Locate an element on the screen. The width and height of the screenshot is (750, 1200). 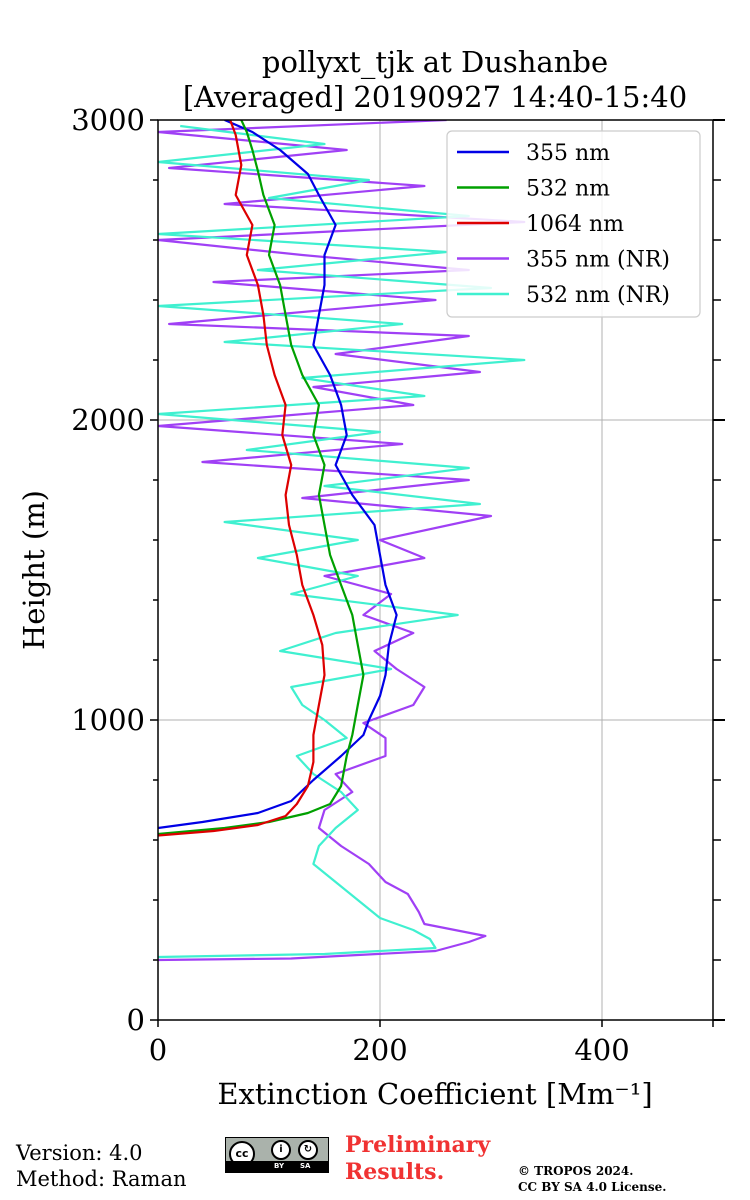
share-alike-icon: ↻ is located at coordinates (308, 1150).